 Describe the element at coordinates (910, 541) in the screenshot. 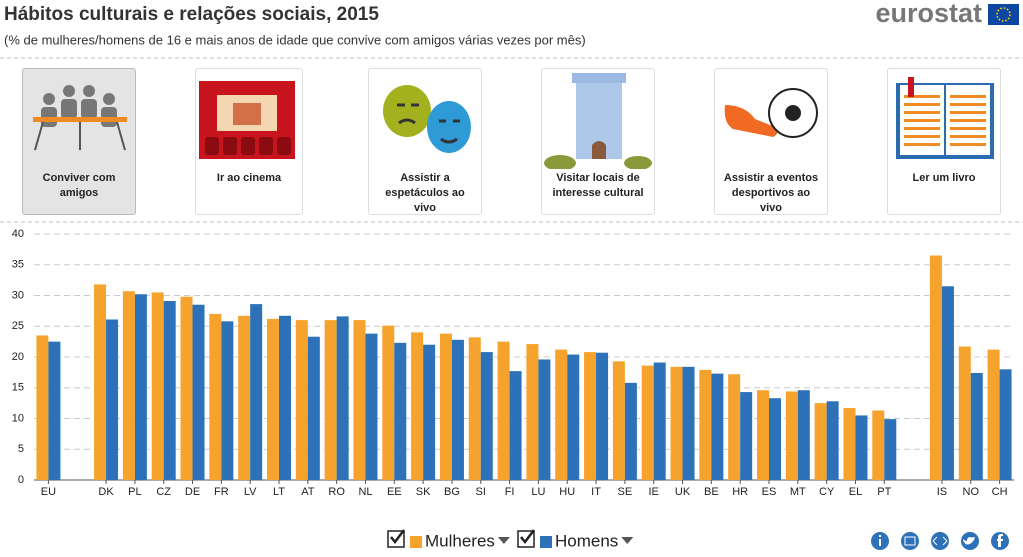

I see `table-icon` at that location.